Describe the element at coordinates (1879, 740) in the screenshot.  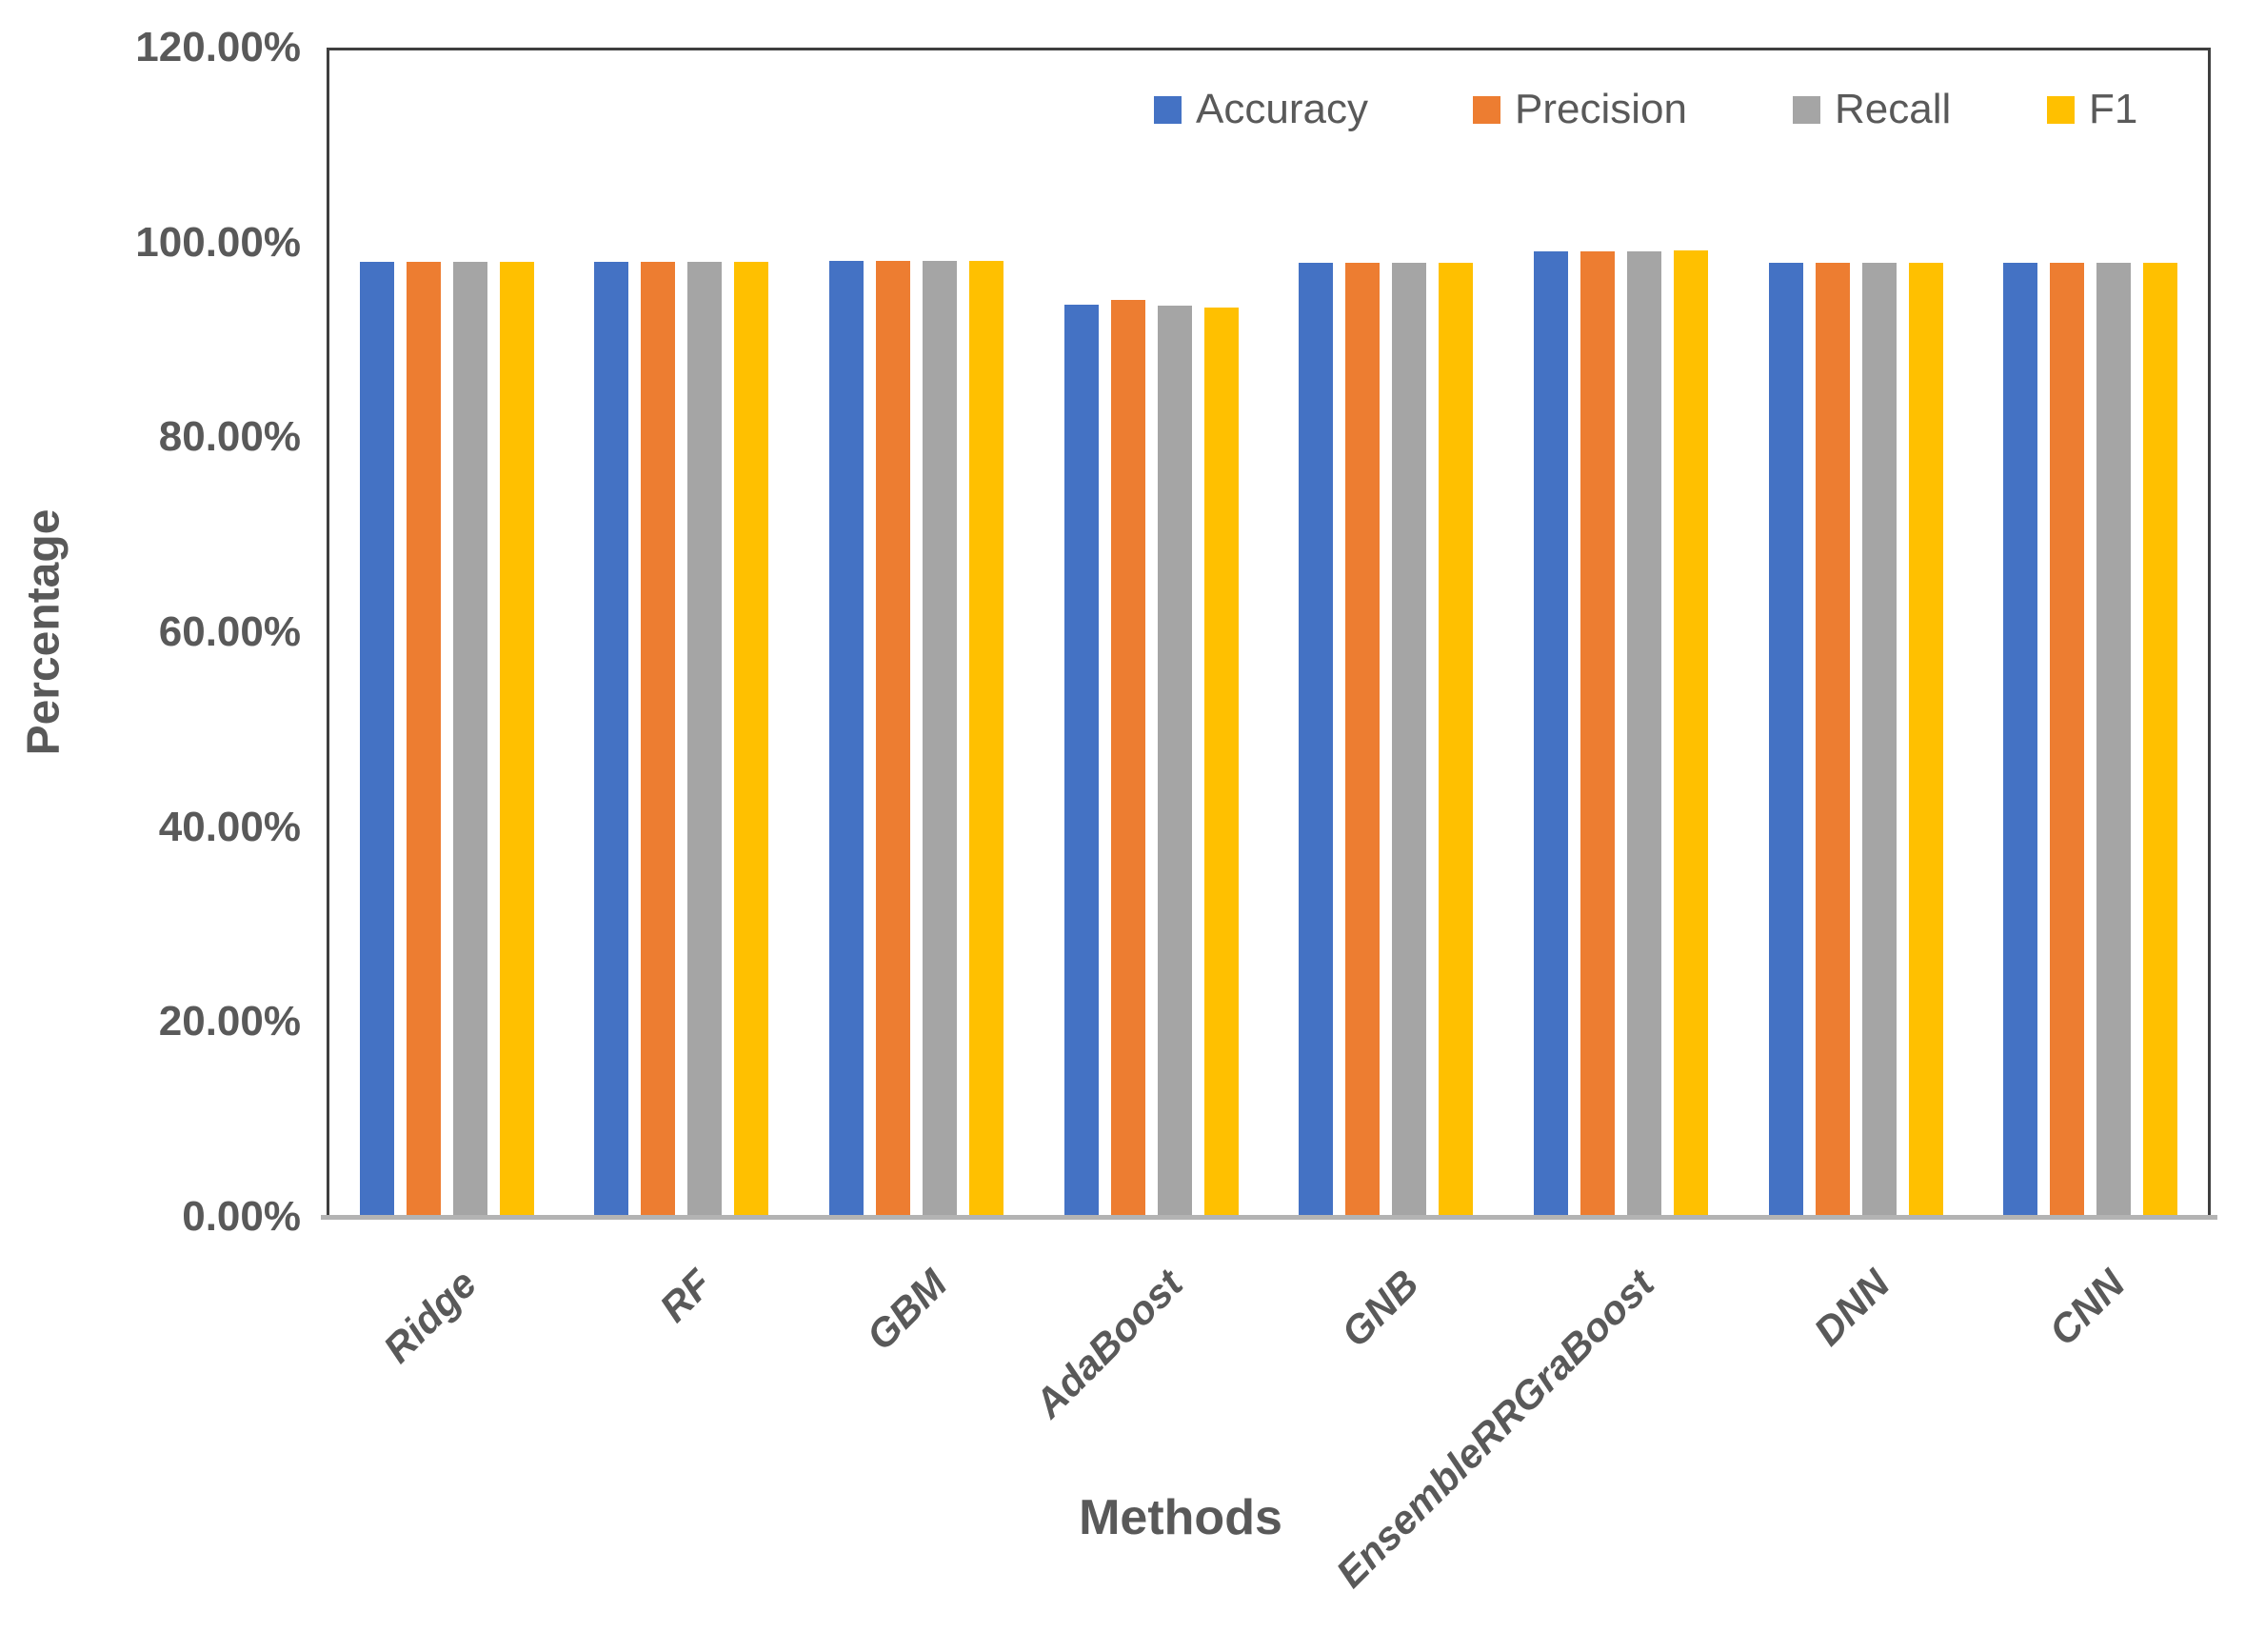
I see `bar-recall-dnn` at that location.